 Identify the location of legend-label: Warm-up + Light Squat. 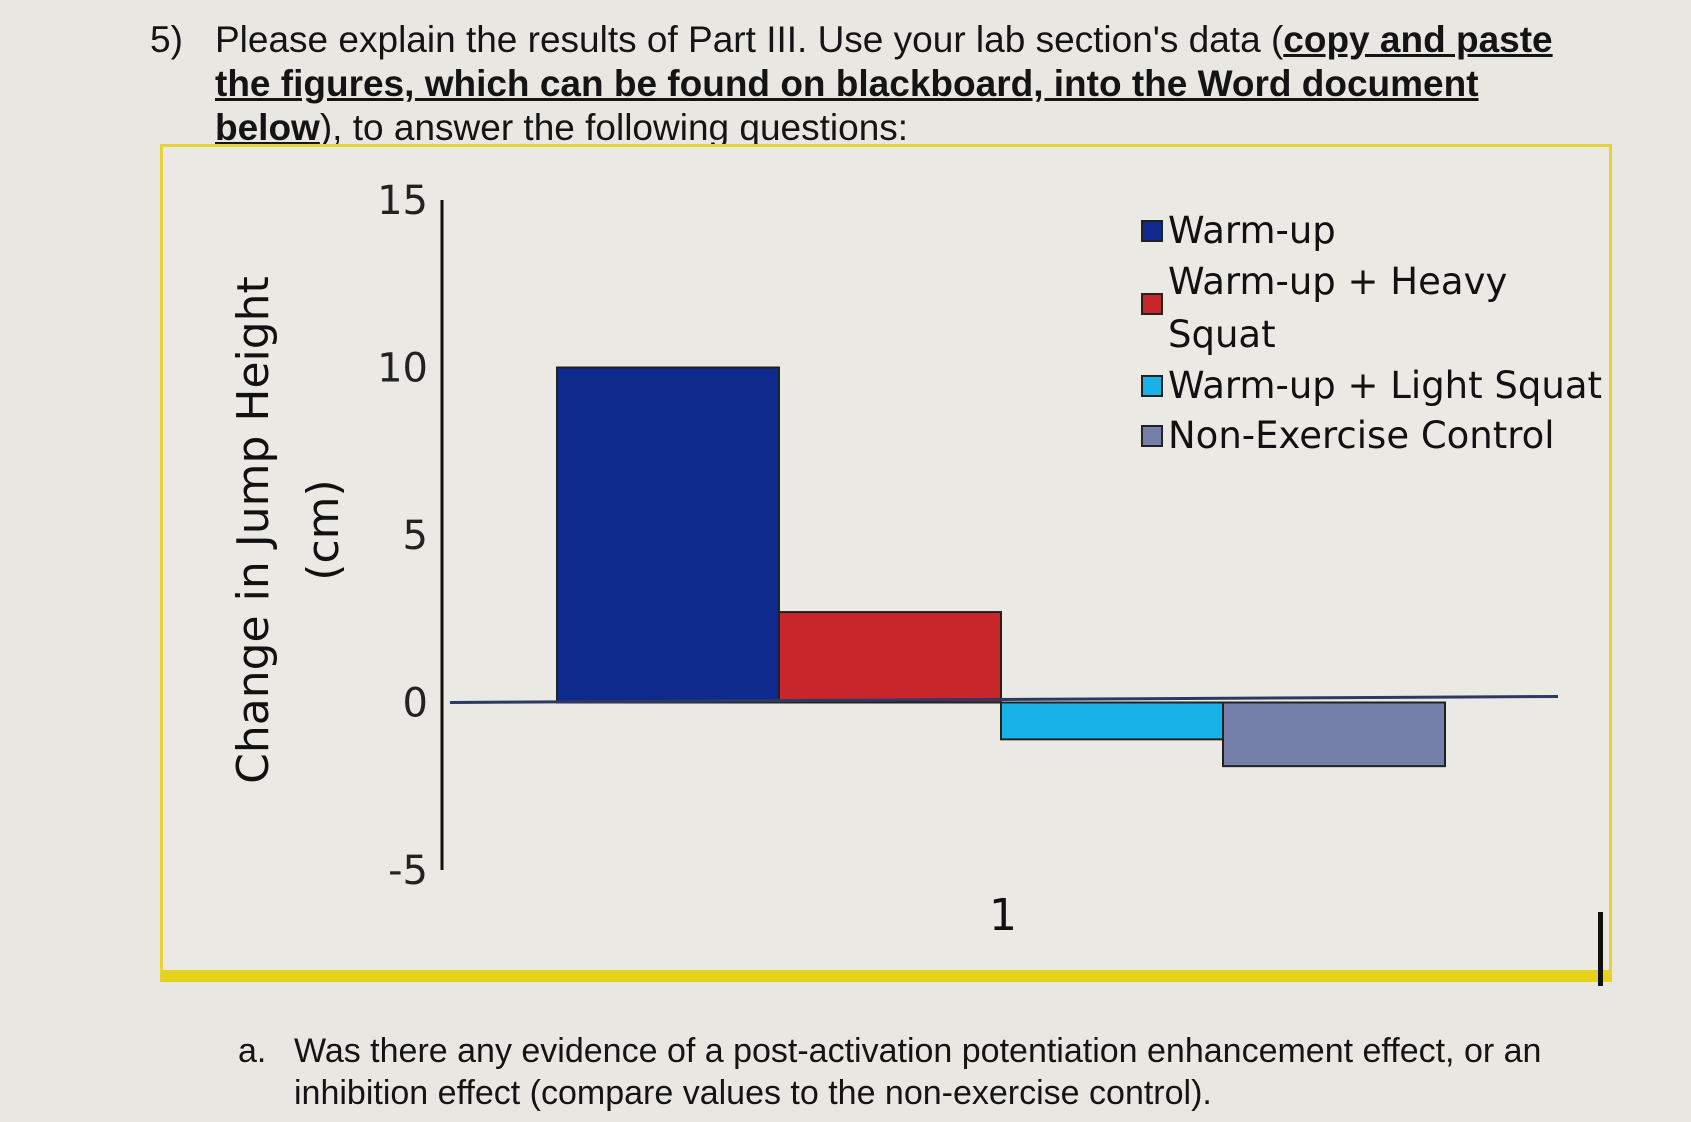
(1385, 385).